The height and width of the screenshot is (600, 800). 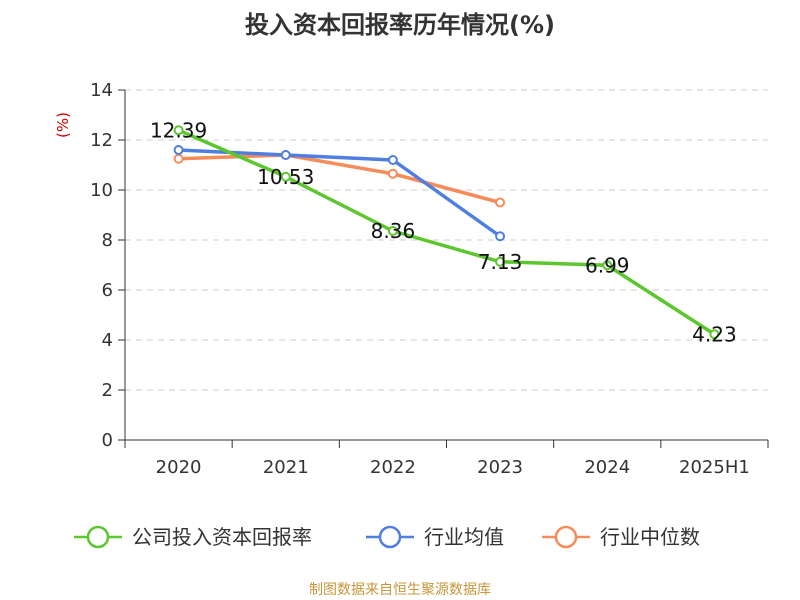 I want to click on data-label: 12.39, so click(x=178, y=130).